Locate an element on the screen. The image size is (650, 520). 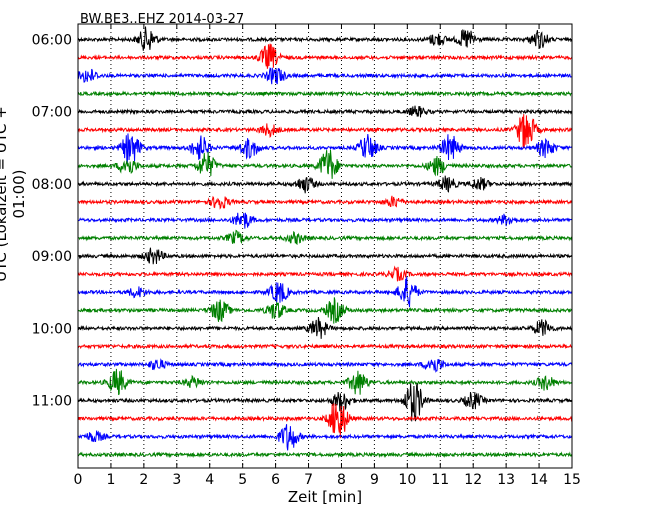
x-tick-label: 12 is located at coordinates (473, 480).